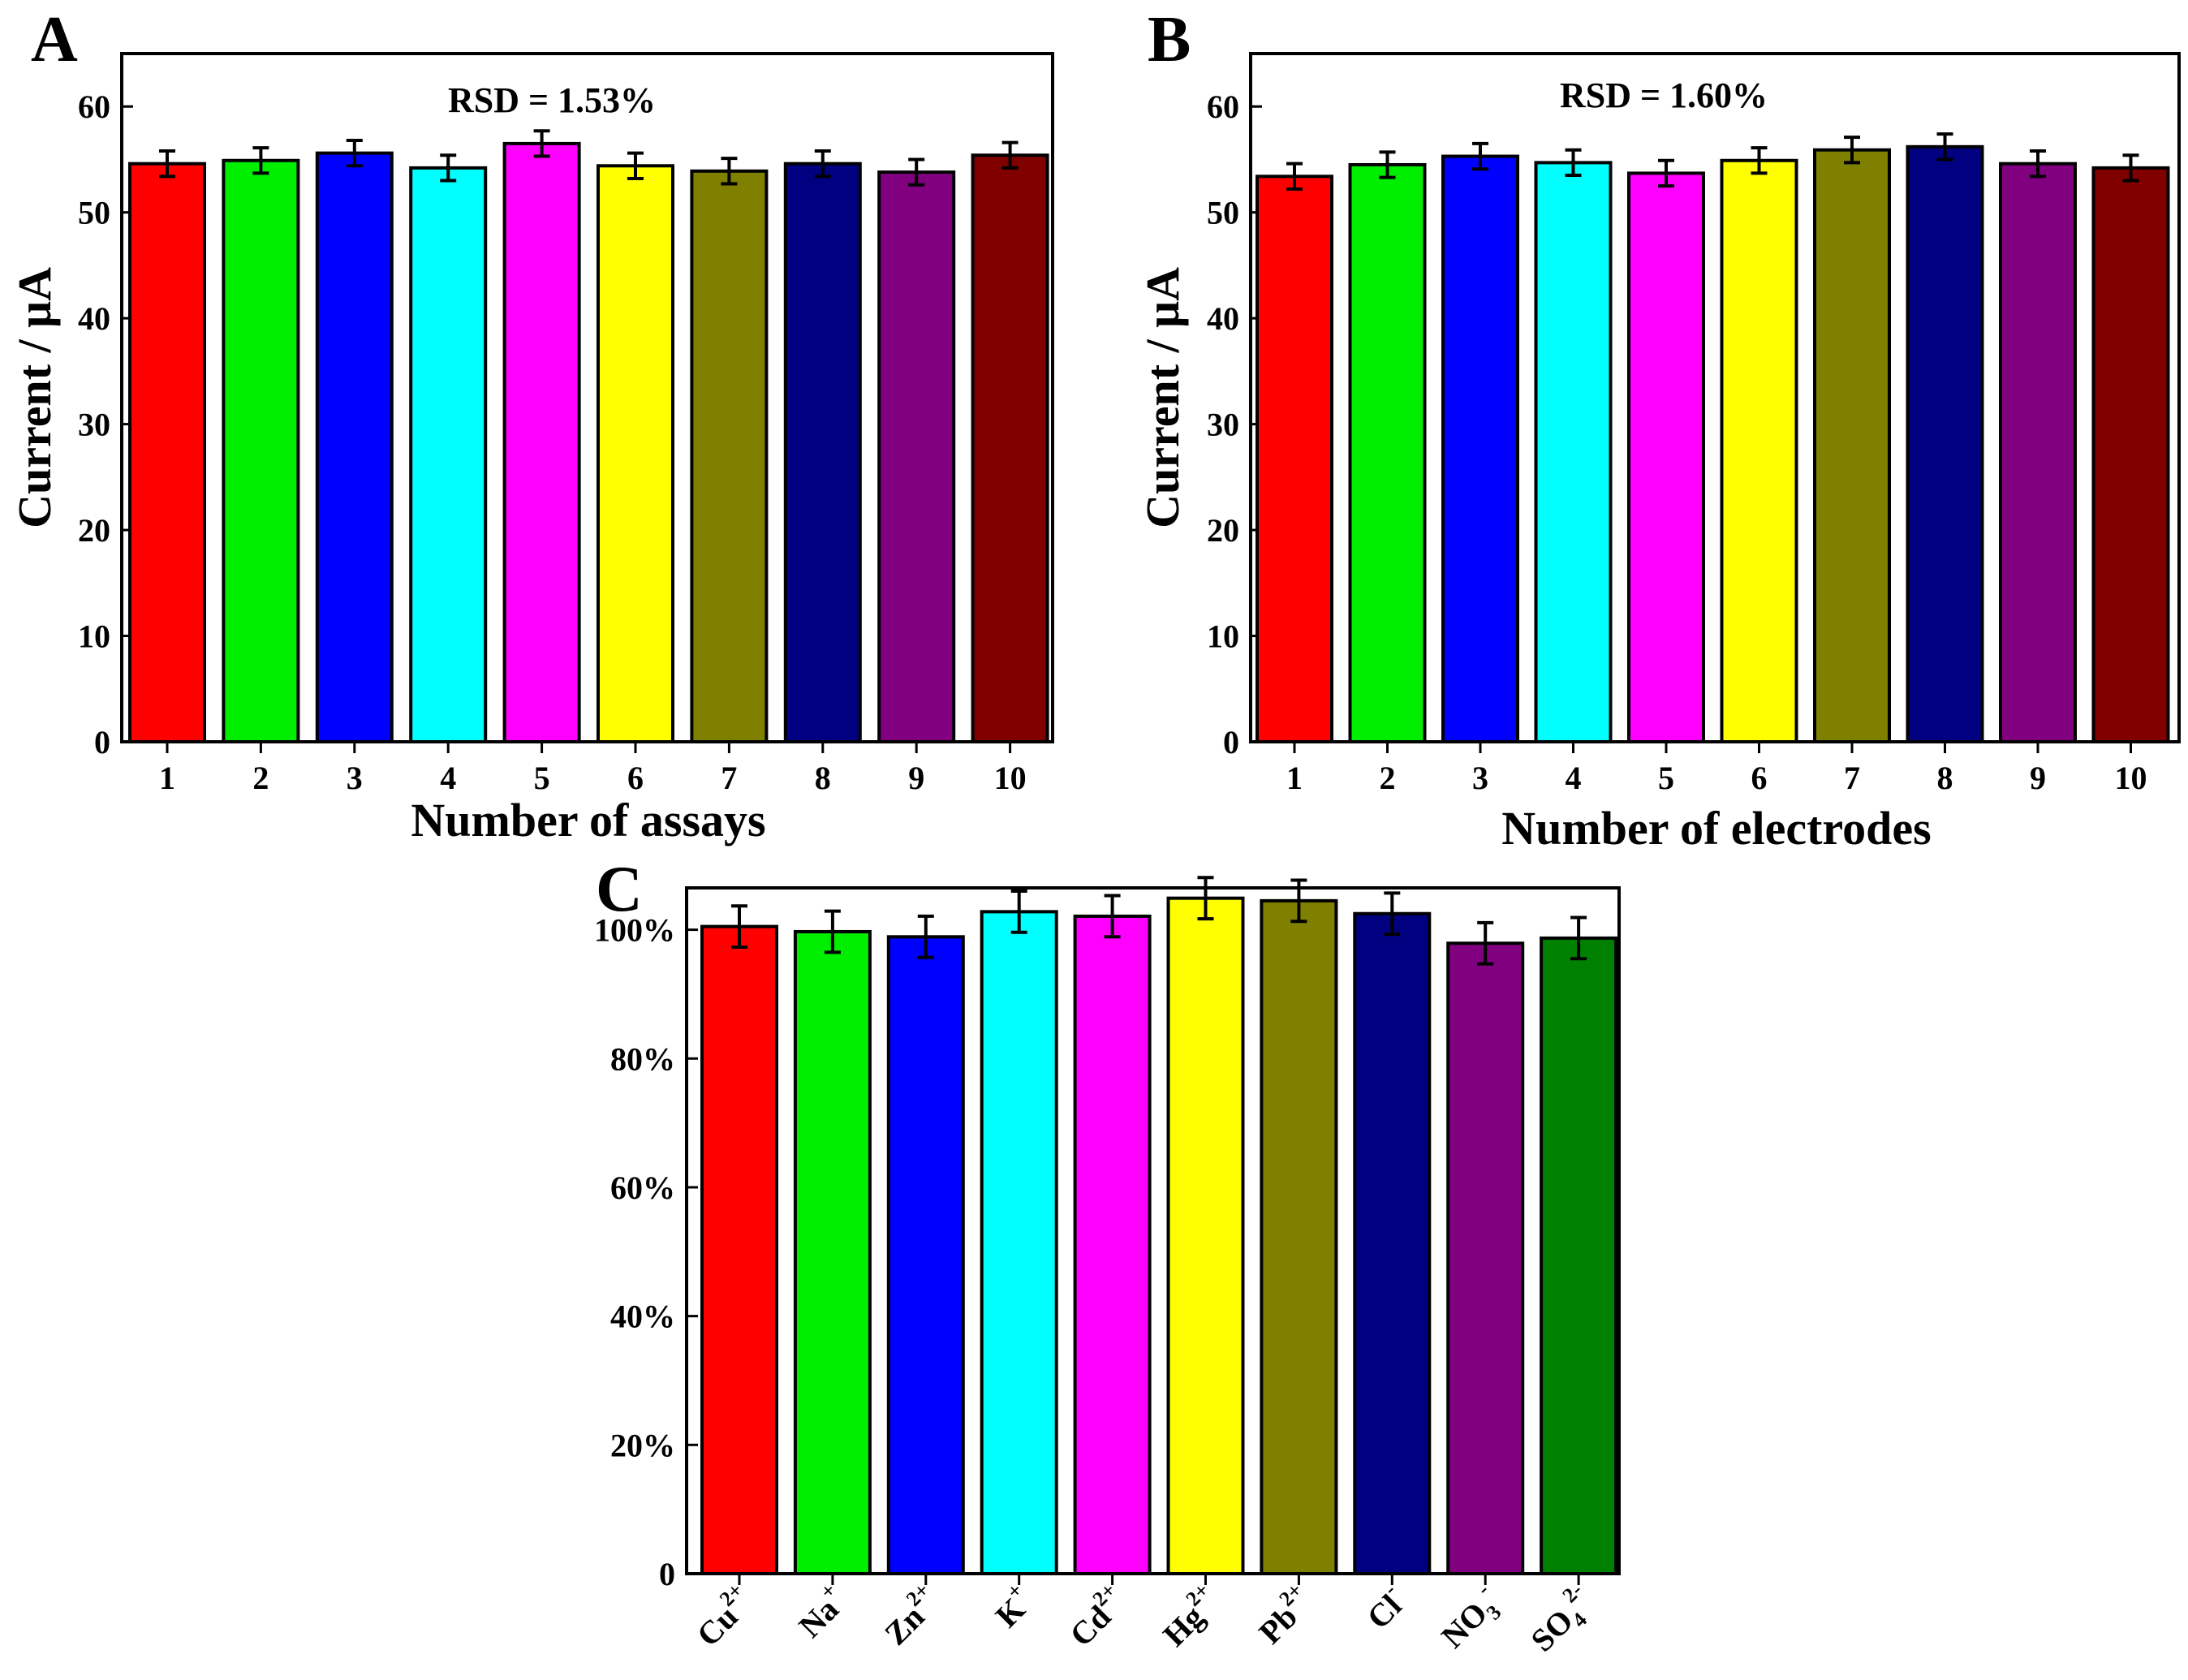 The image size is (2188, 1680). I want to click on panel-b-y-tick-label: 60, so click(1223, 107).